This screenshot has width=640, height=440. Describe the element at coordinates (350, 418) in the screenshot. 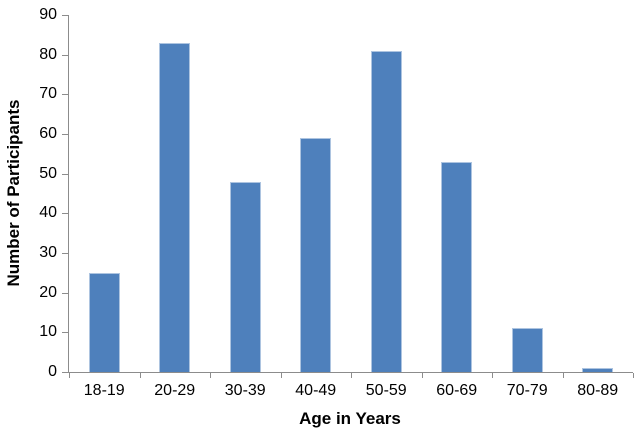

I see `x-axis-title: Age in Years` at that location.